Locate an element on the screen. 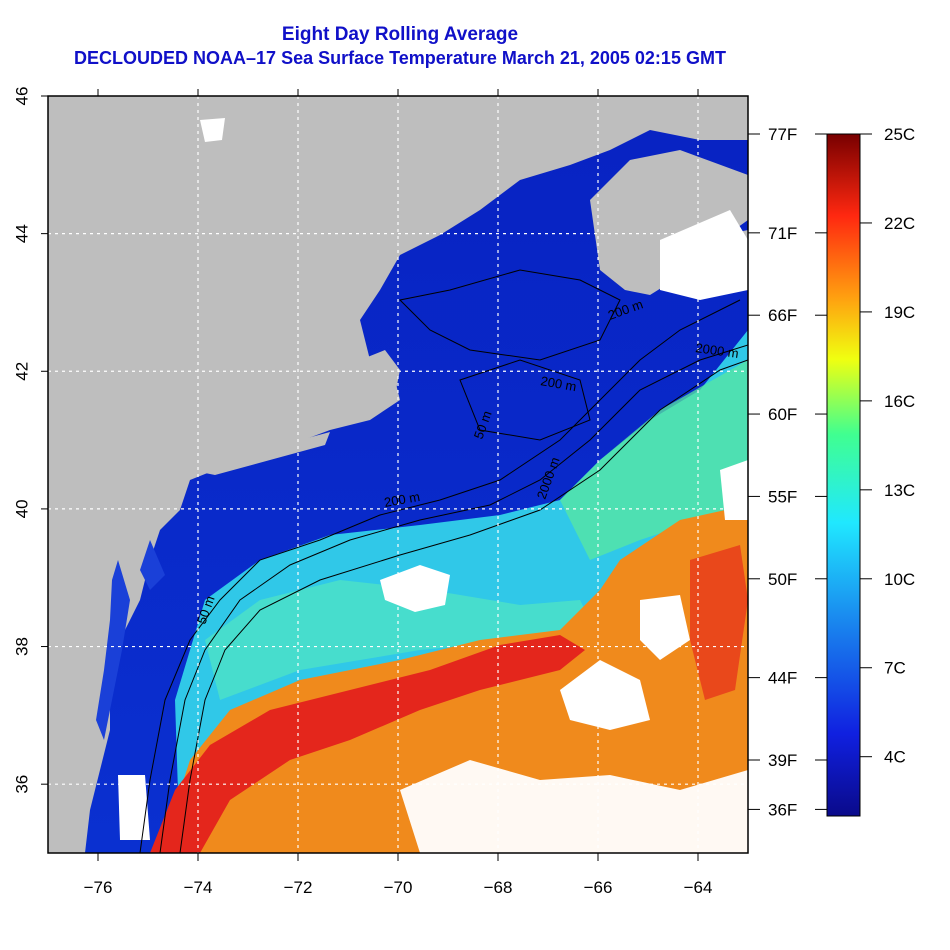 The image size is (950, 950). lon-tick-label: −70 is located at coordinates (398, 887).